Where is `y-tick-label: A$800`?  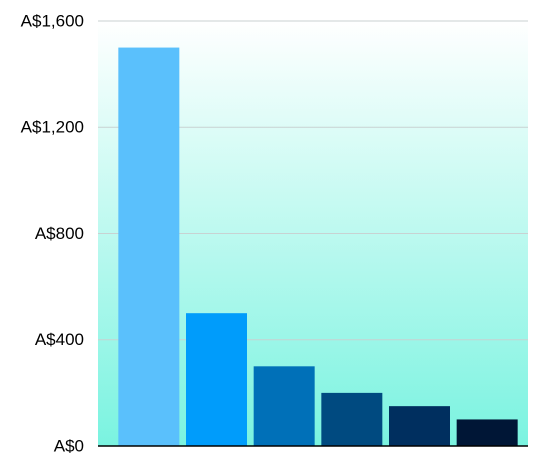
y-tick-label: A$800 is located at coordinates (59, 233).